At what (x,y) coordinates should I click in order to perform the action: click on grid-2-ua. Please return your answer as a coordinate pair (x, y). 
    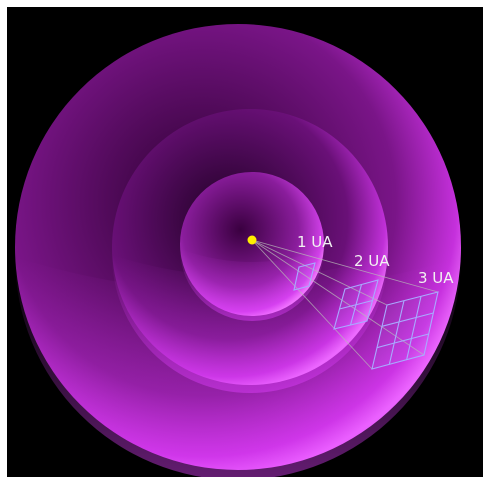
    Looking at the image, I should click on (356, 304).